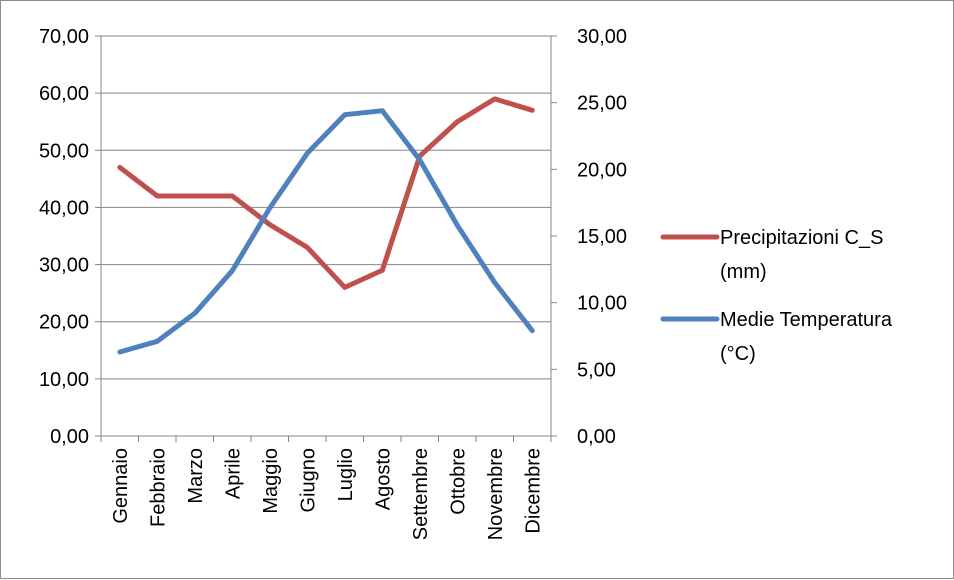  What do you see at coordinates (421, 494) in the screenshot?
I see `category-label: Settembre` at bounding box center [421, 494].